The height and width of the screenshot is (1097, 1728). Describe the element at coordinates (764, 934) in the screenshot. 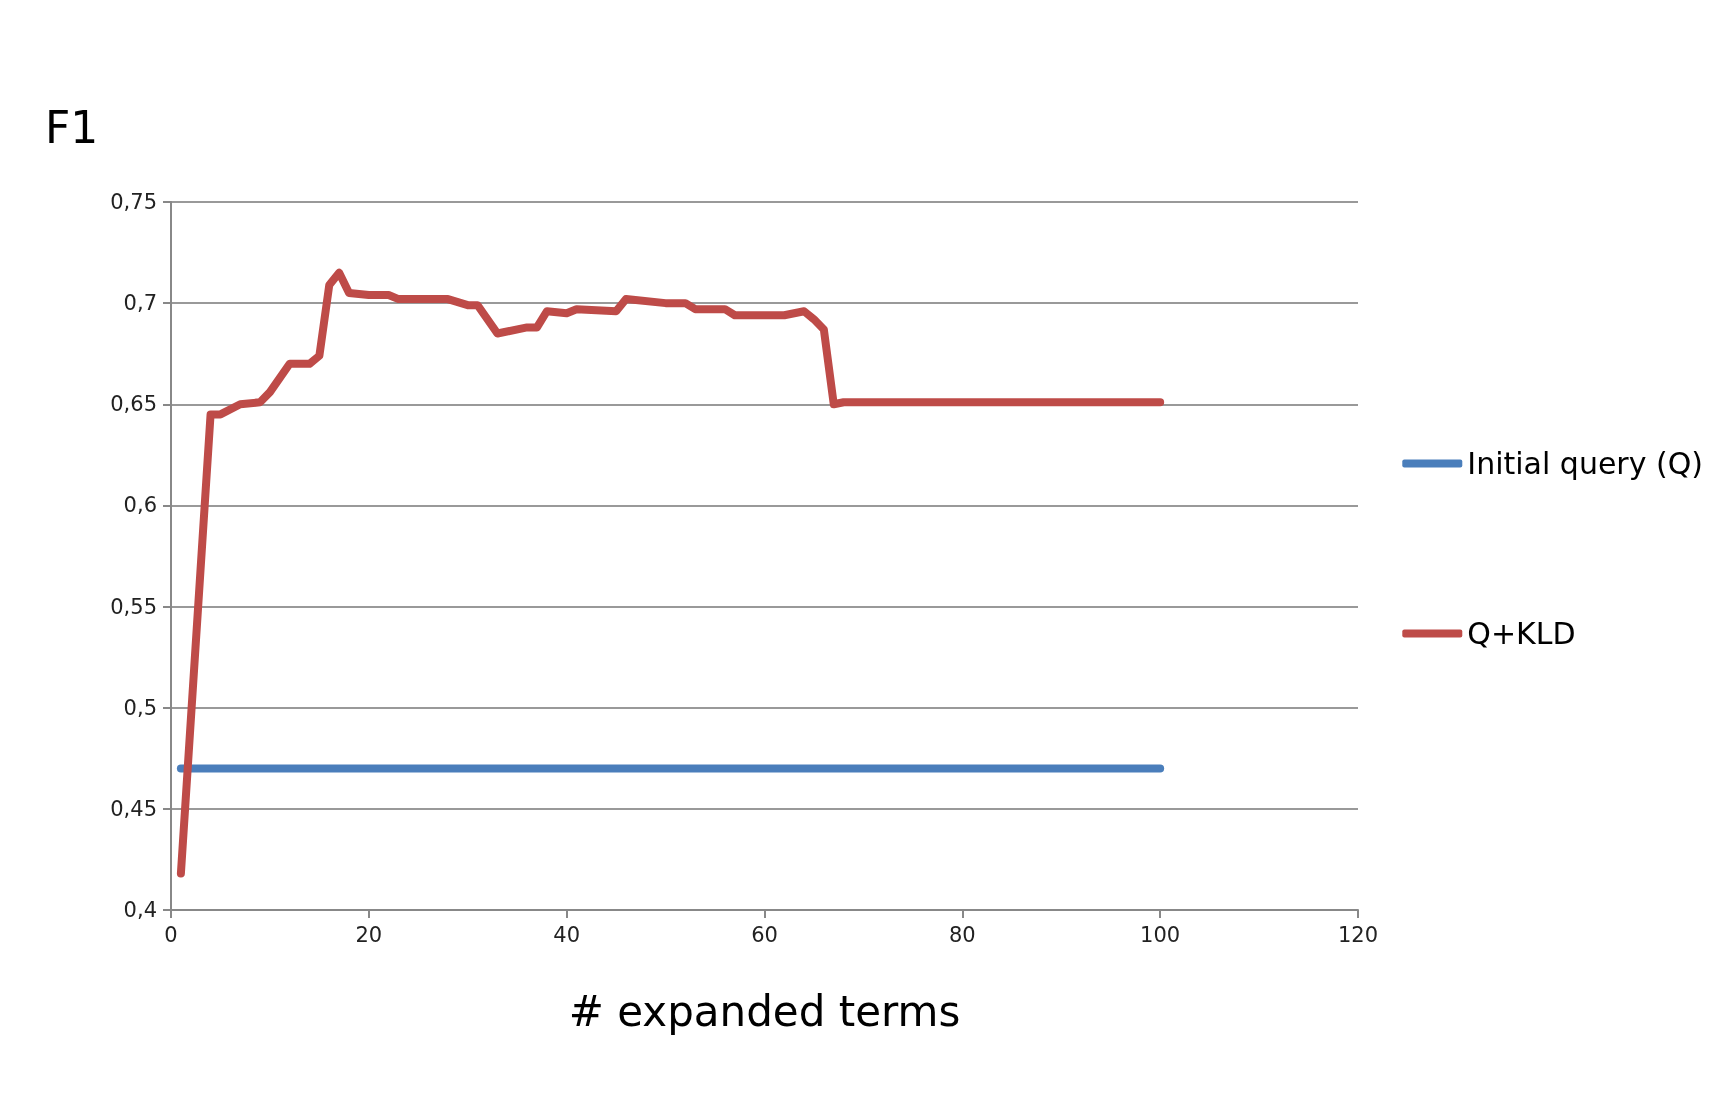

I see `x-tick-label: 60` at that location.